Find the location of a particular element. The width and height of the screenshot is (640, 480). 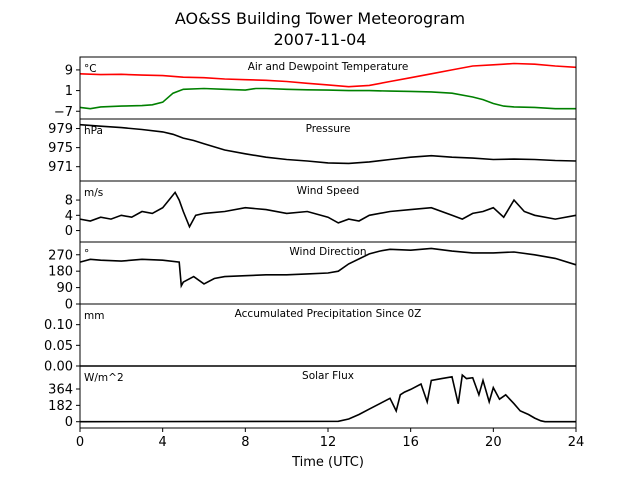

x-tick-label-5: 20 is located at coordinates (493, 442).